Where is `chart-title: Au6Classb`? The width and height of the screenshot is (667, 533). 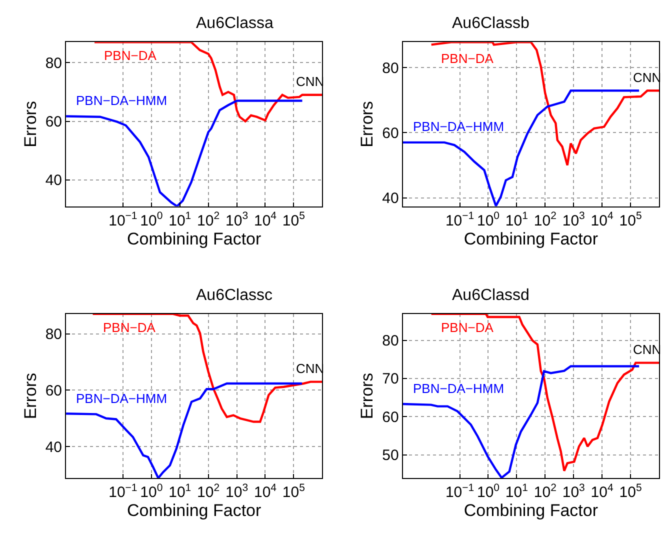
chart-title: Au6Classb is located at coordinates (491, 23).